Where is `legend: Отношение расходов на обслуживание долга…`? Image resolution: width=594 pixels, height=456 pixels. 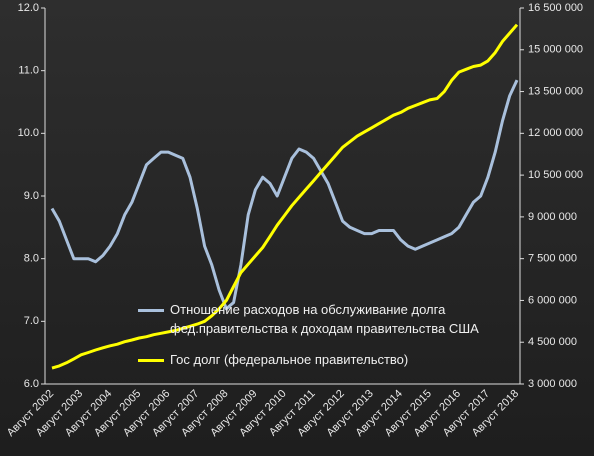
legend: Отношение расходов на обслуживание долга… is located at coordinates (318, 340).